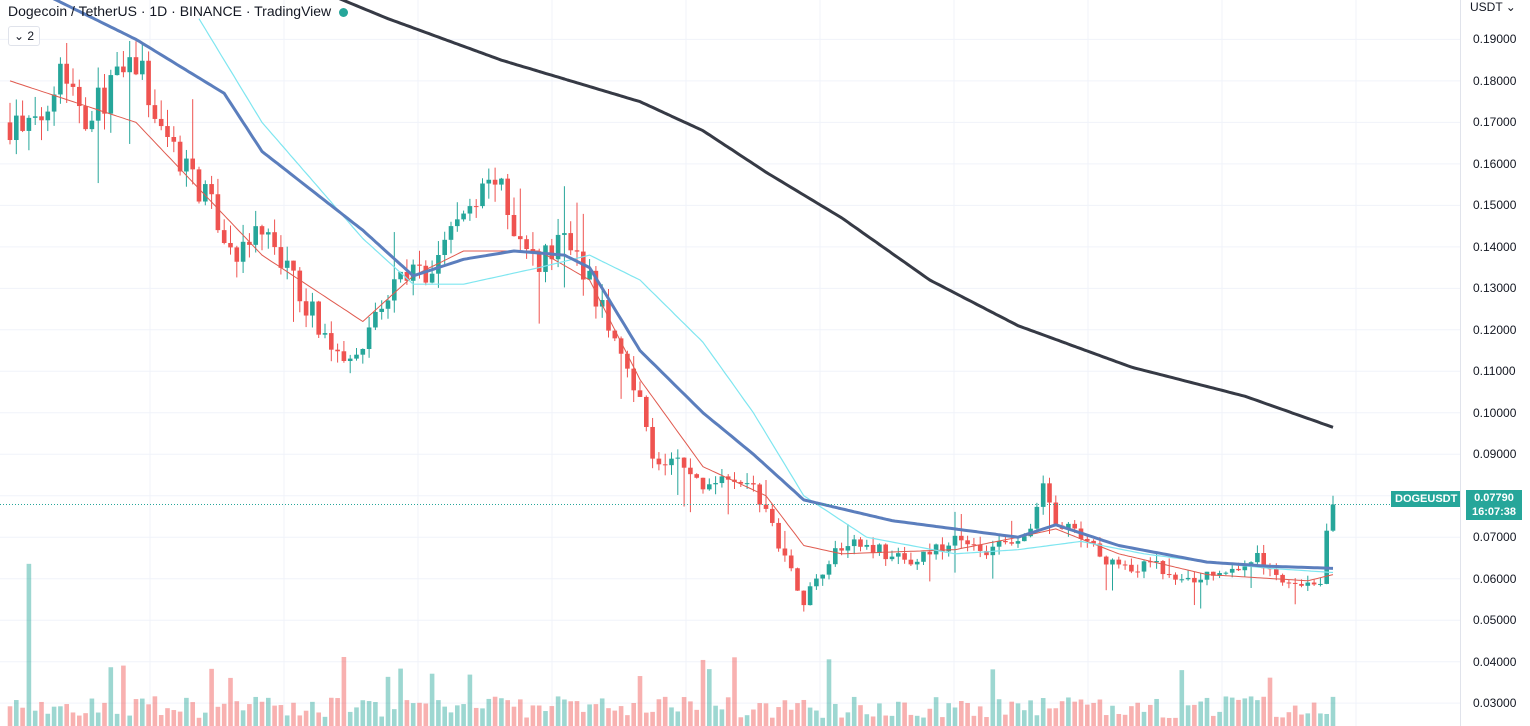 Image resolution: width=1530 pixels, height=726 pixels. What do you see at coordinates (1494, 498) in the screenshot?
I see `last-price-value: 0.07790` at bounding box center [1494, 498].